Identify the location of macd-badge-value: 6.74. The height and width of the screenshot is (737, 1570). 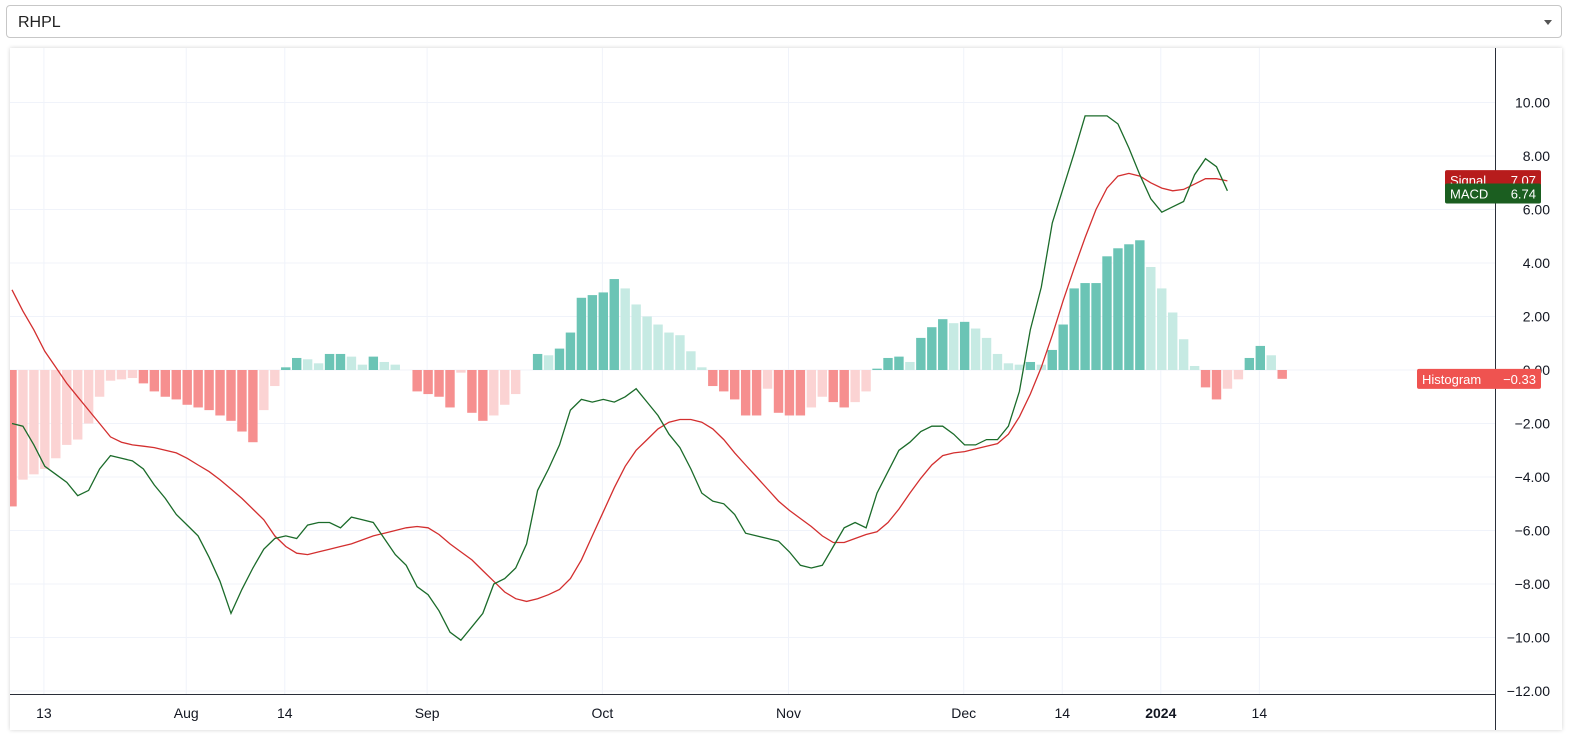
(1523, 193).